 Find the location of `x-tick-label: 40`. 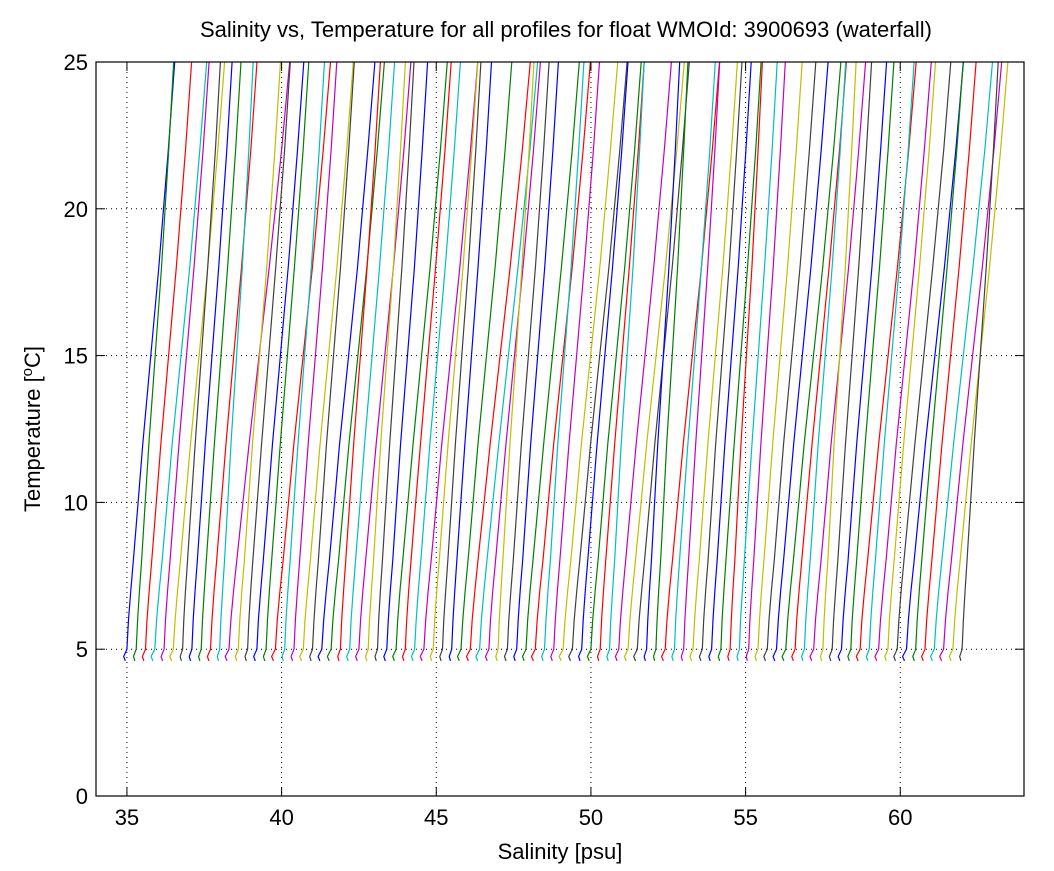

x-tick-label: 40 is located at coordinates (281, 817).